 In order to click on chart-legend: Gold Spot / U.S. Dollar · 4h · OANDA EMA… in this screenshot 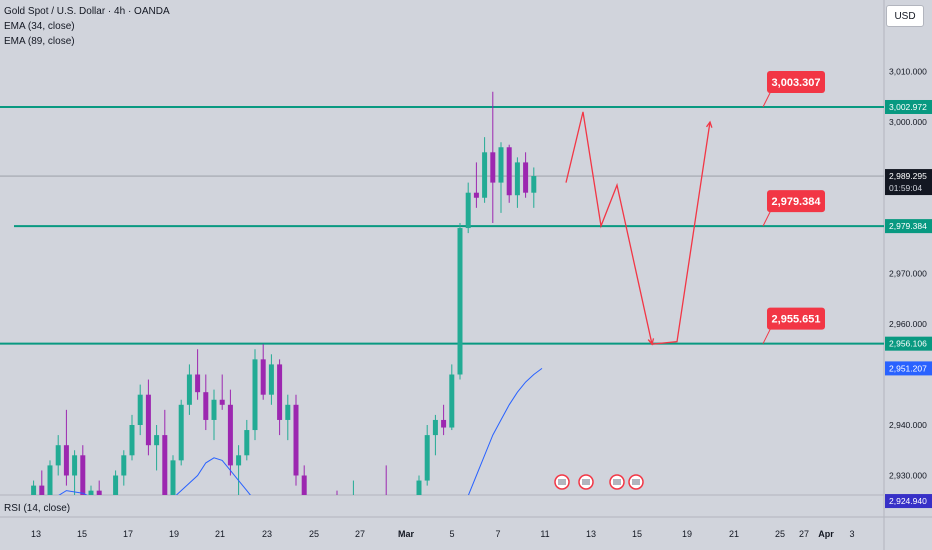, I will do `click(87, 26)`.